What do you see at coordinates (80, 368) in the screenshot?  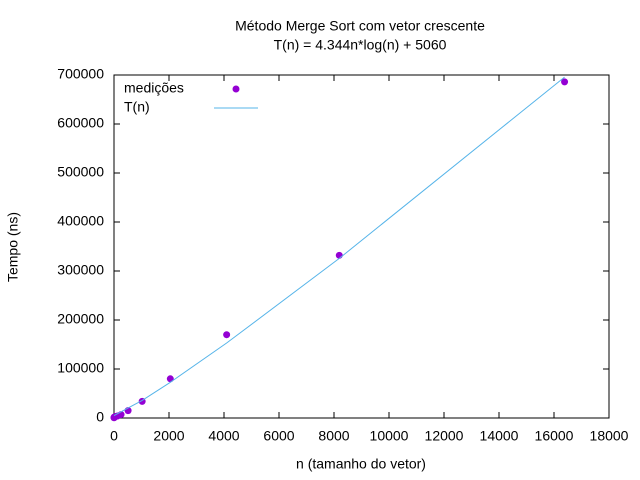 I see `y-tick-label: 100000` at bounding box center [80, 368].